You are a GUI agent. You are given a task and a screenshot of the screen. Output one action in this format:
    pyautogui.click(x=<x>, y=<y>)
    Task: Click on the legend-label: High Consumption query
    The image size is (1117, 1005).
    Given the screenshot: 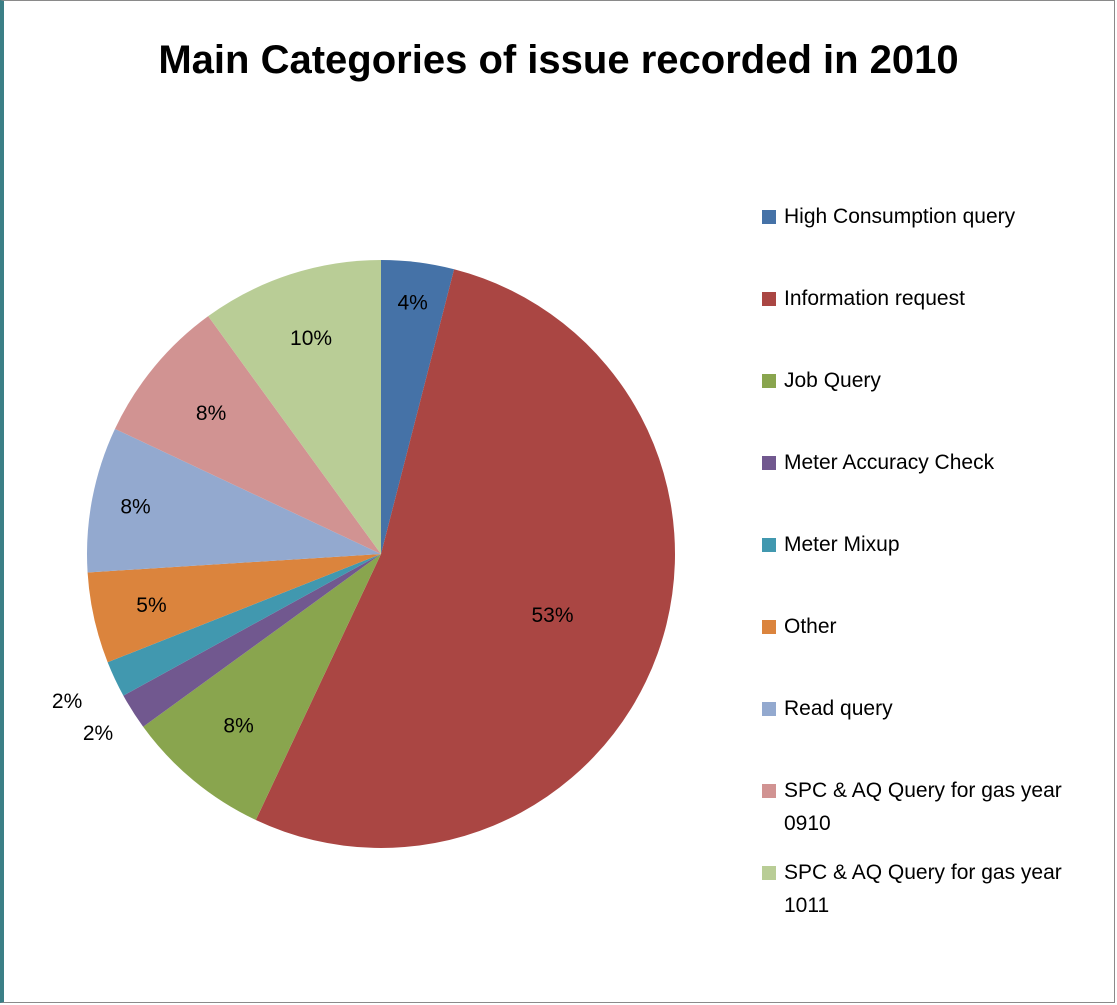 What is the action you would take?
    pyautogui.click(x=900, y=216)
    